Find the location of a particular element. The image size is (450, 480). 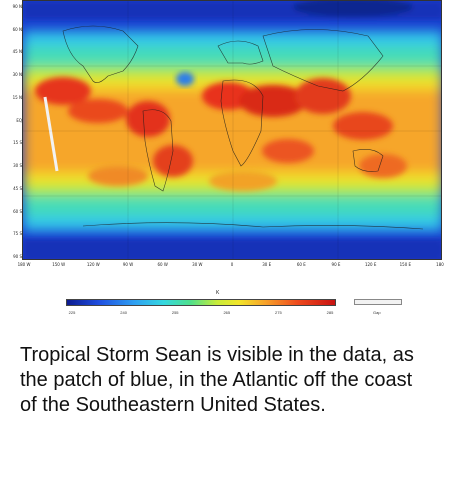

longitude-label: 30 W is located at coordinates (197, 264).